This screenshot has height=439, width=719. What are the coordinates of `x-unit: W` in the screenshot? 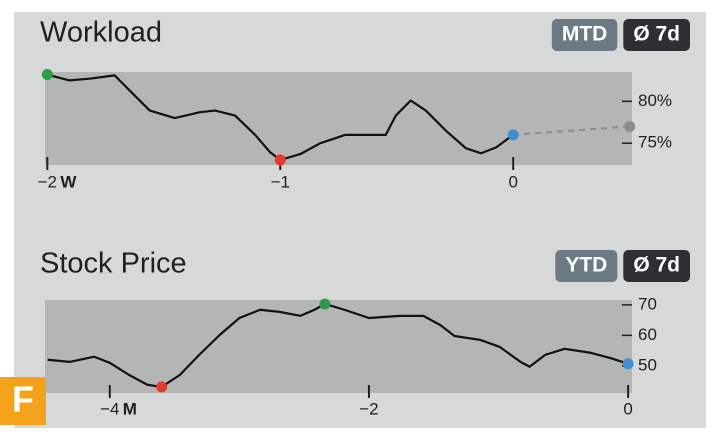 It's located at (68, 181).